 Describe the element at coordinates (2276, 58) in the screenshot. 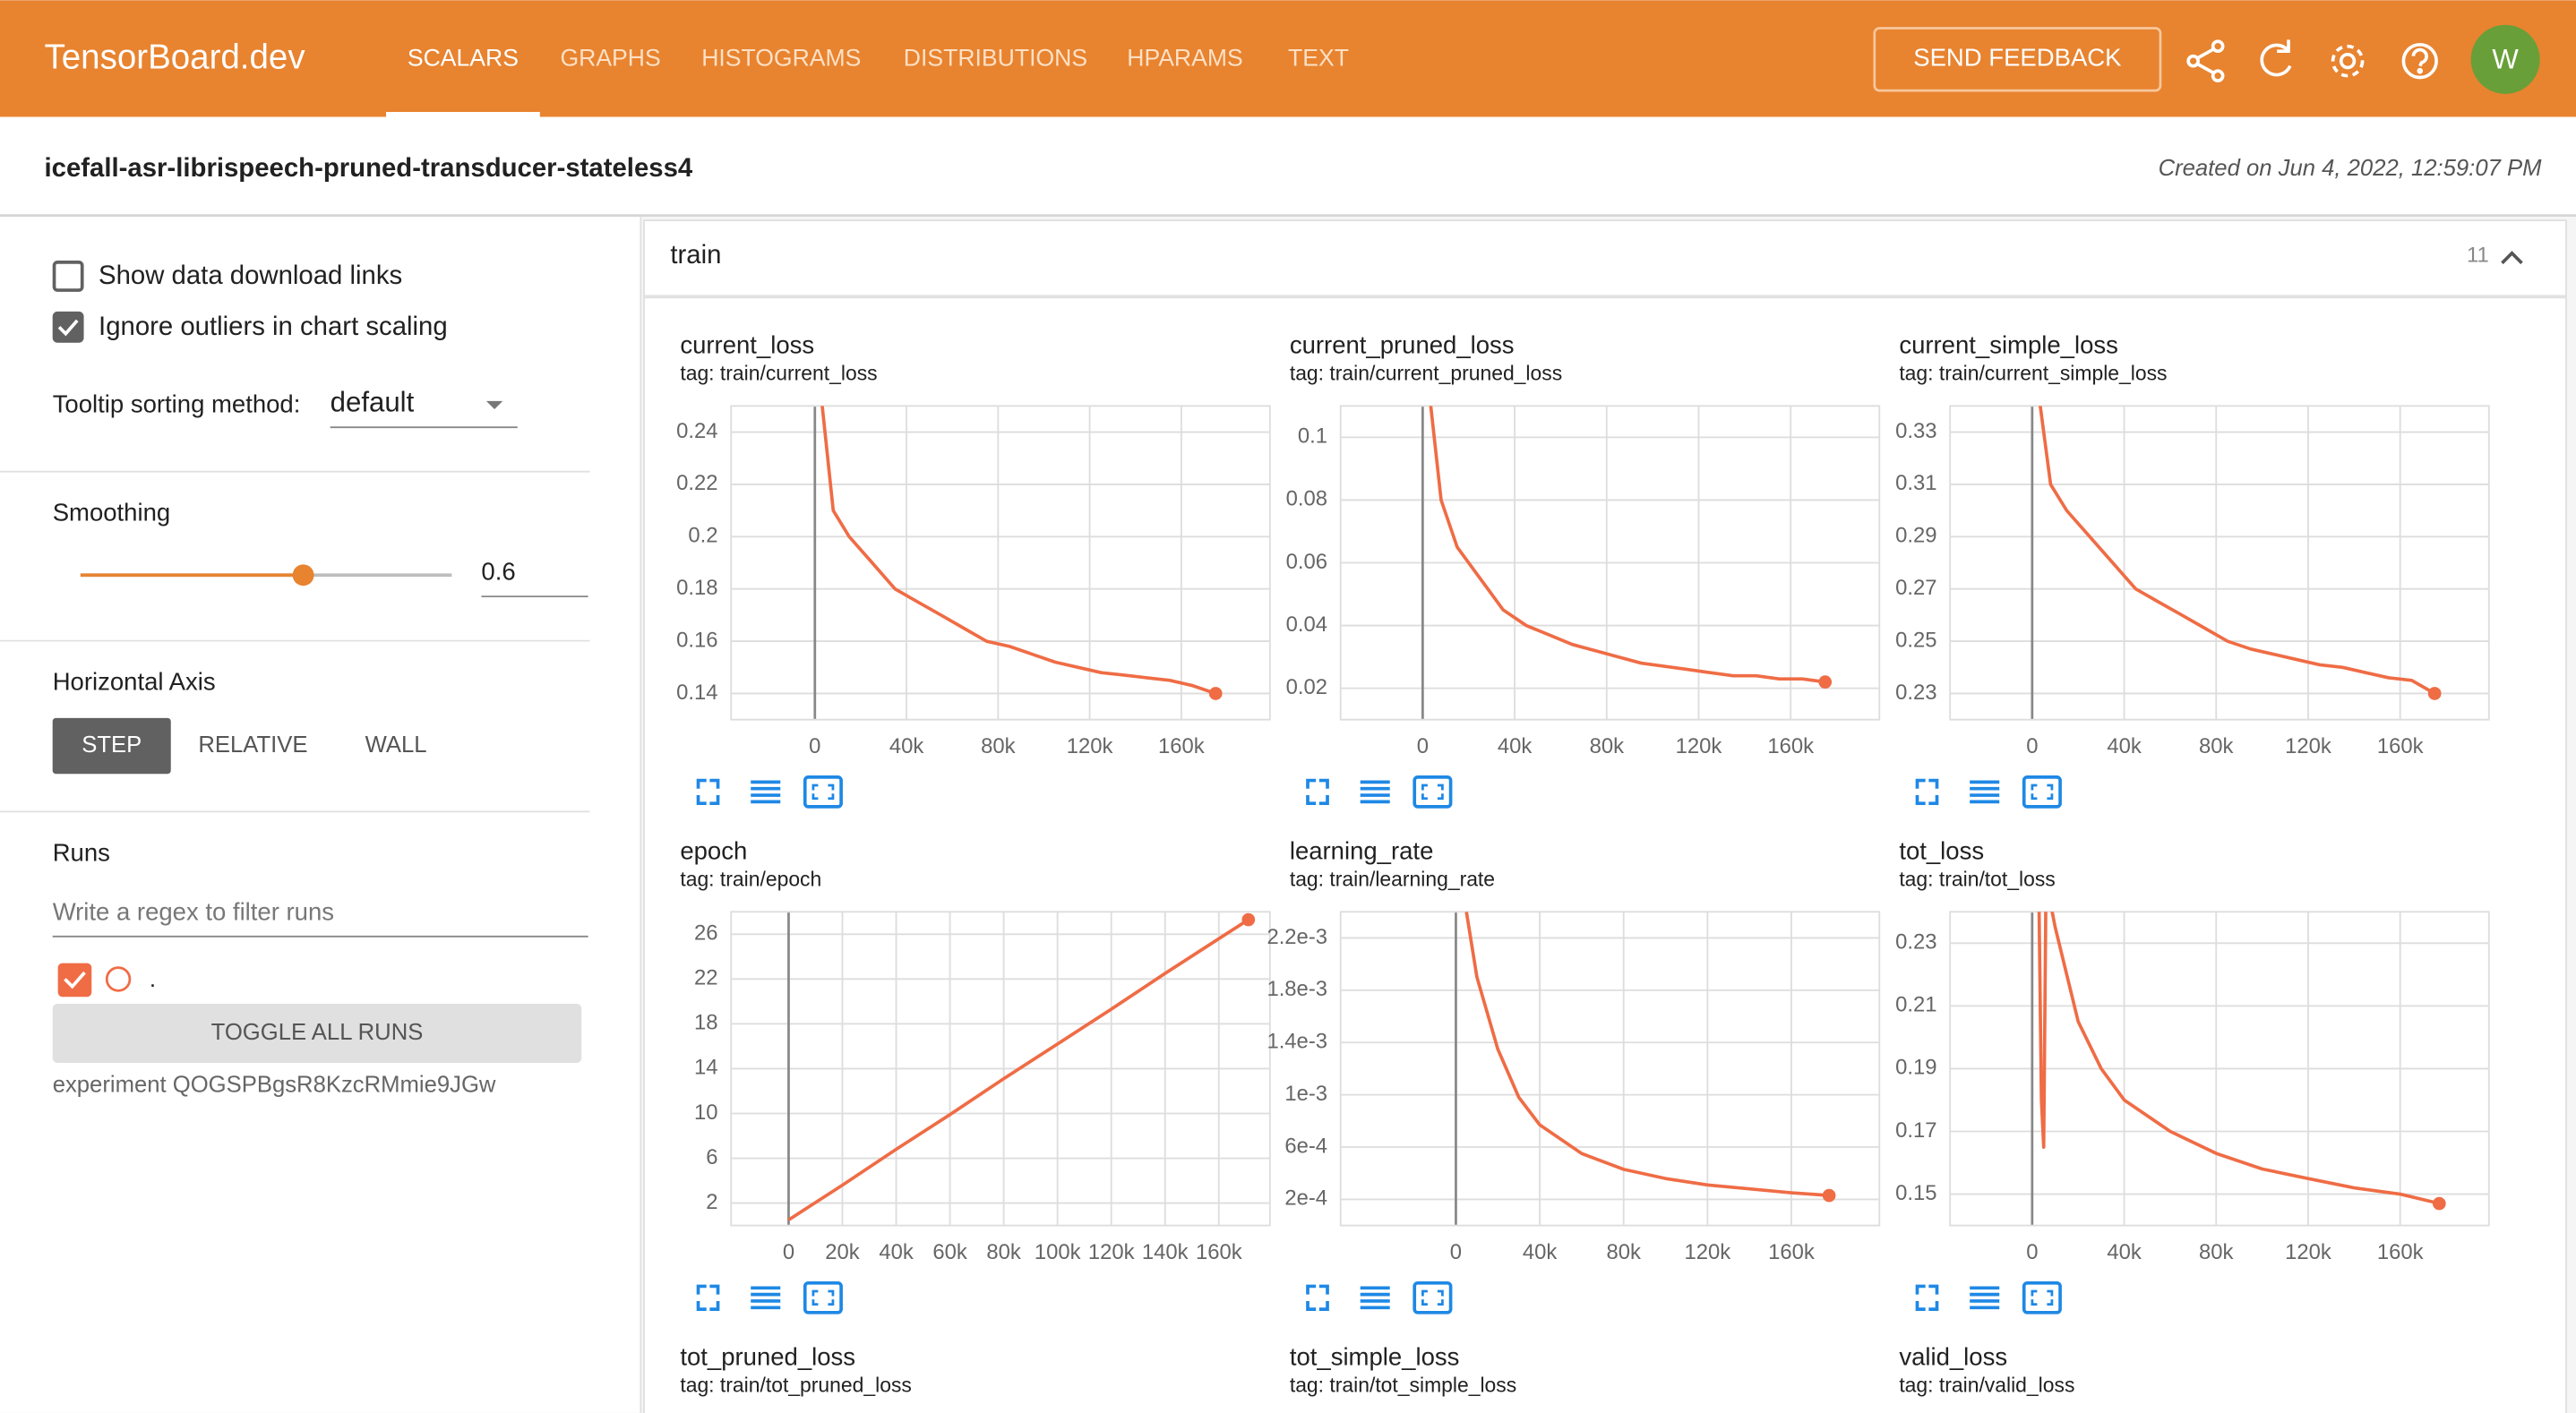

I see `refresh-icon` at that location.